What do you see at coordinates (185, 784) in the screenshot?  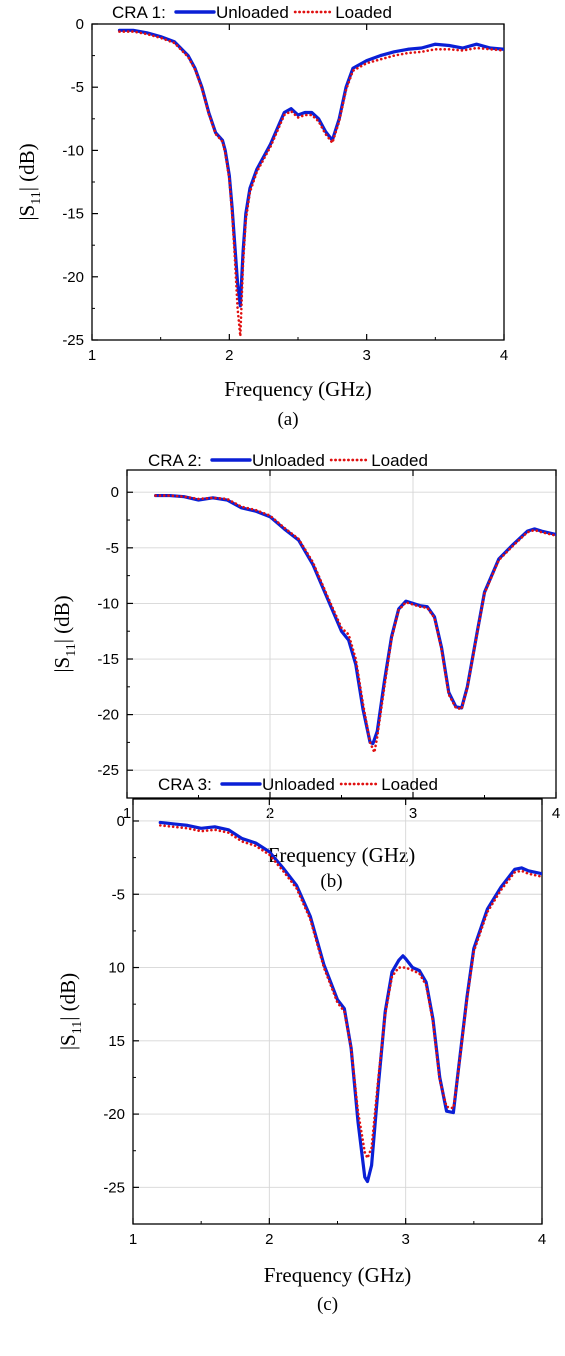 I see `legend-title: CRA 3:` at bounding box center [185, 784].